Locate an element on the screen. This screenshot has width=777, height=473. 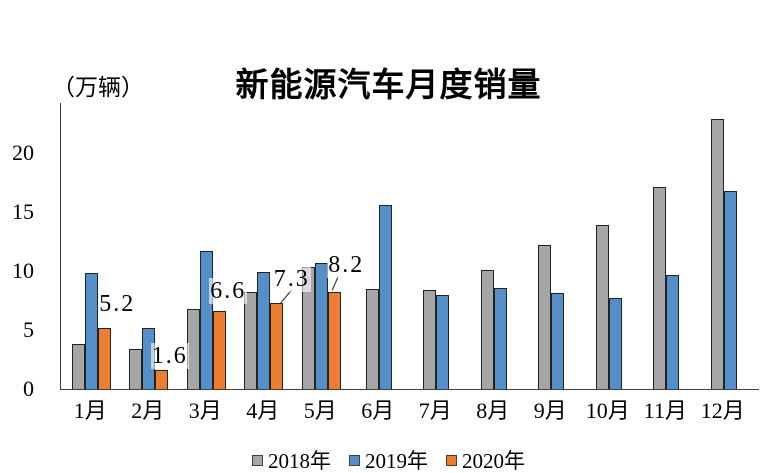
legend-item-2018年: 2018年 is located at coordinates (291, 459).